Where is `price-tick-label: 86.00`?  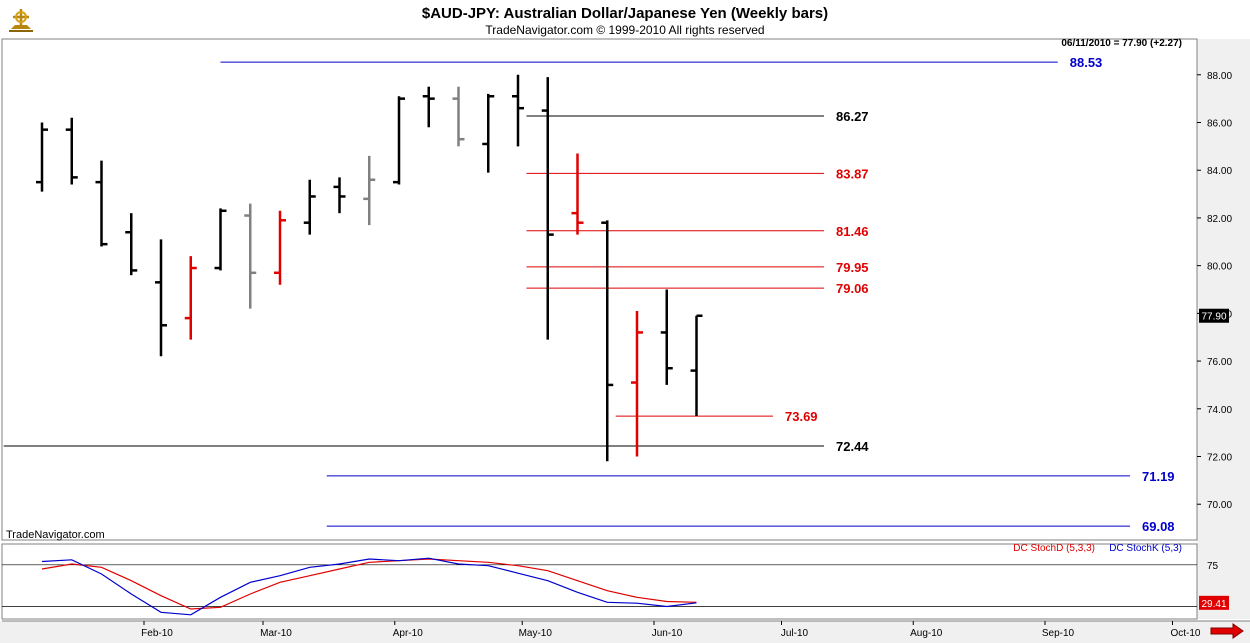 price-tick-label: 86.00 is located at coordinates (1219, 124).